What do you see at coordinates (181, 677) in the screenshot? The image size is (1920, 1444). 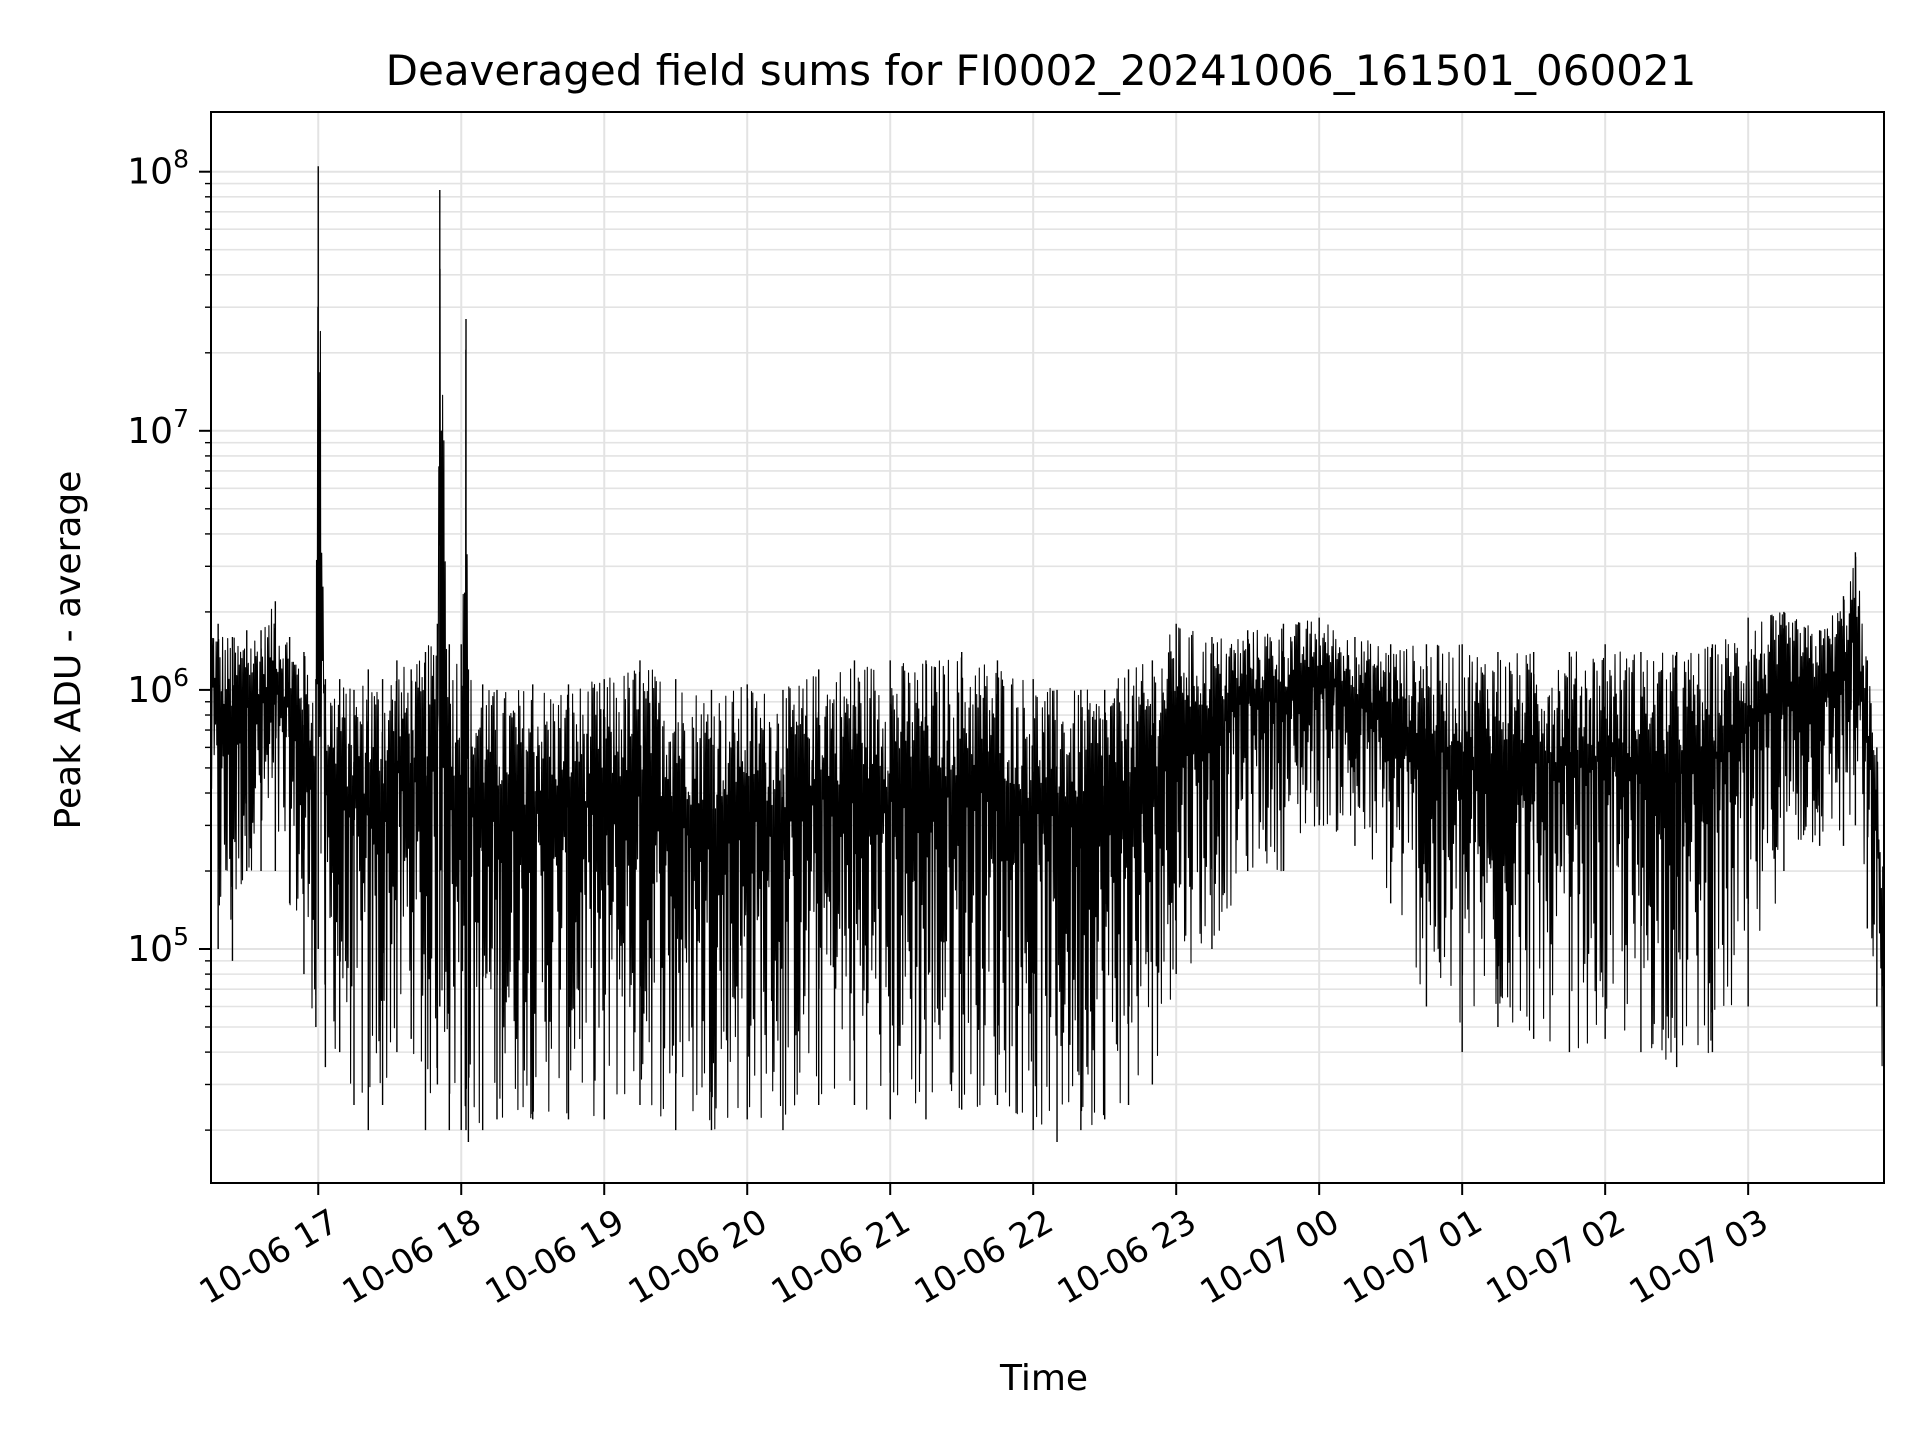 I see `y-tick-exponent: 6` at bounding box center [181, 677].